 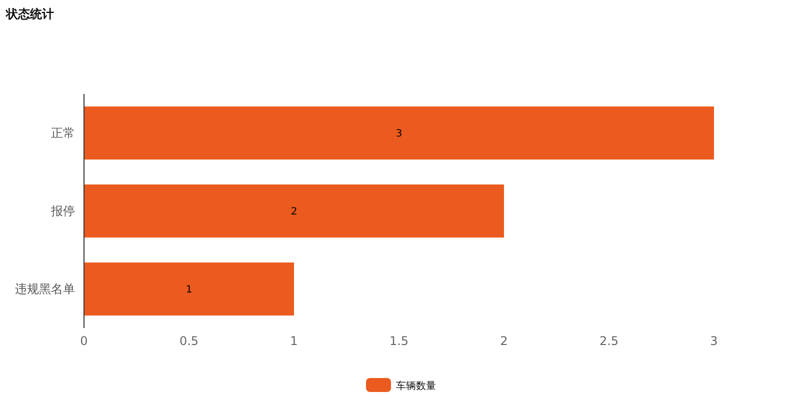 I want to click on chart-title: 状态统计, so click(x=29, y=14).